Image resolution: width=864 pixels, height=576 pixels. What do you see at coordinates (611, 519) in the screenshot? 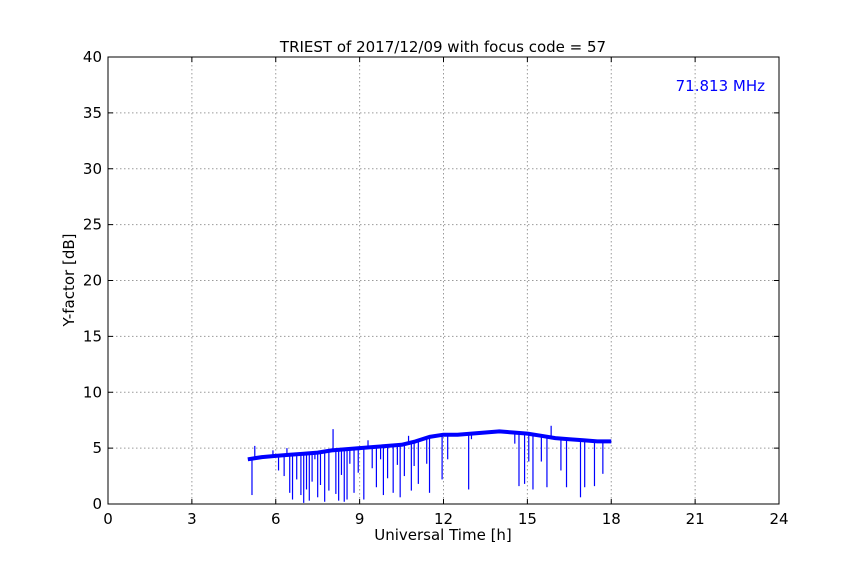
I see `x-tick-label: 18` at bounding box center [611, 519].